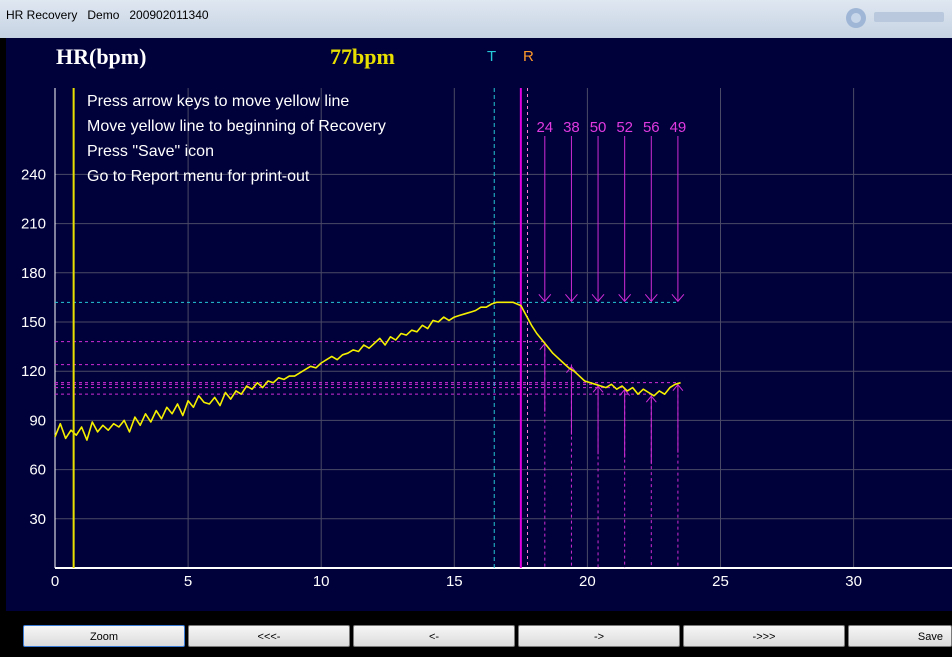 Image resolution: width=952 pixels, height=657 pixels. What do you see at coordinates (651, 127) in the screenshot?
I see `recovery-value-label: 56` at bounding box center [651, 127].